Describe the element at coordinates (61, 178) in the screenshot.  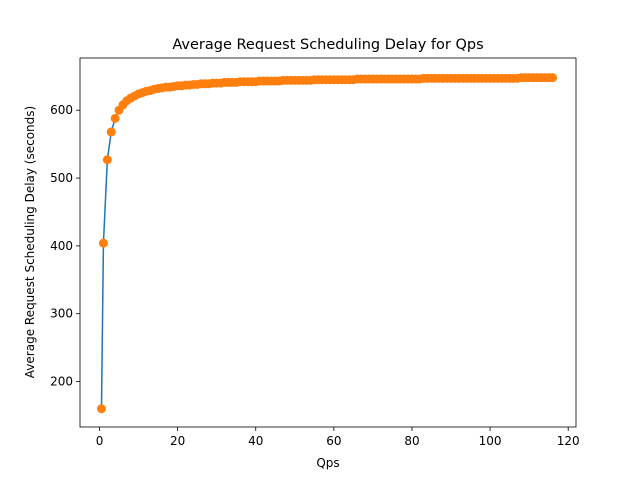
I see `y-tick-label: 500` at that location.